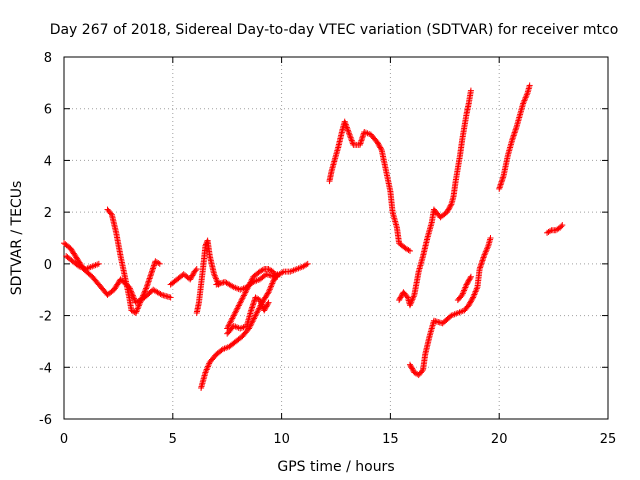 Image resolution: width=640 pixels, height=480 pixels. Describe the element at coordinates (48, 161) in the screenshot. I see `y-tick-label: 4` at that location.